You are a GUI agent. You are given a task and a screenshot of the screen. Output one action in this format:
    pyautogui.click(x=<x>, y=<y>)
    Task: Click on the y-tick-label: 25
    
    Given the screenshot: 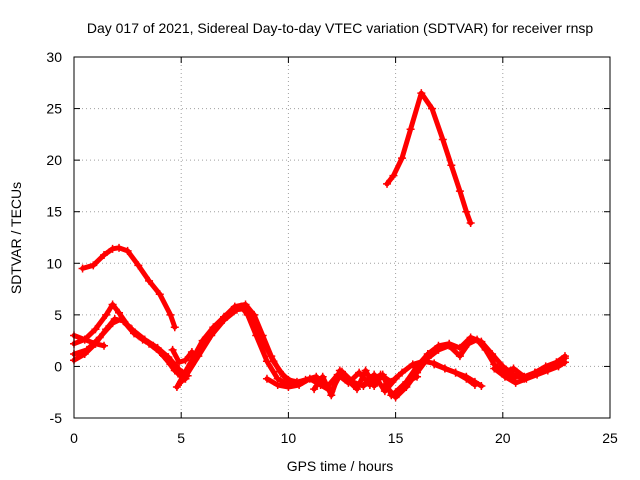 What is the action you would take?
    pyautogui.click(x=54, y=109)
    